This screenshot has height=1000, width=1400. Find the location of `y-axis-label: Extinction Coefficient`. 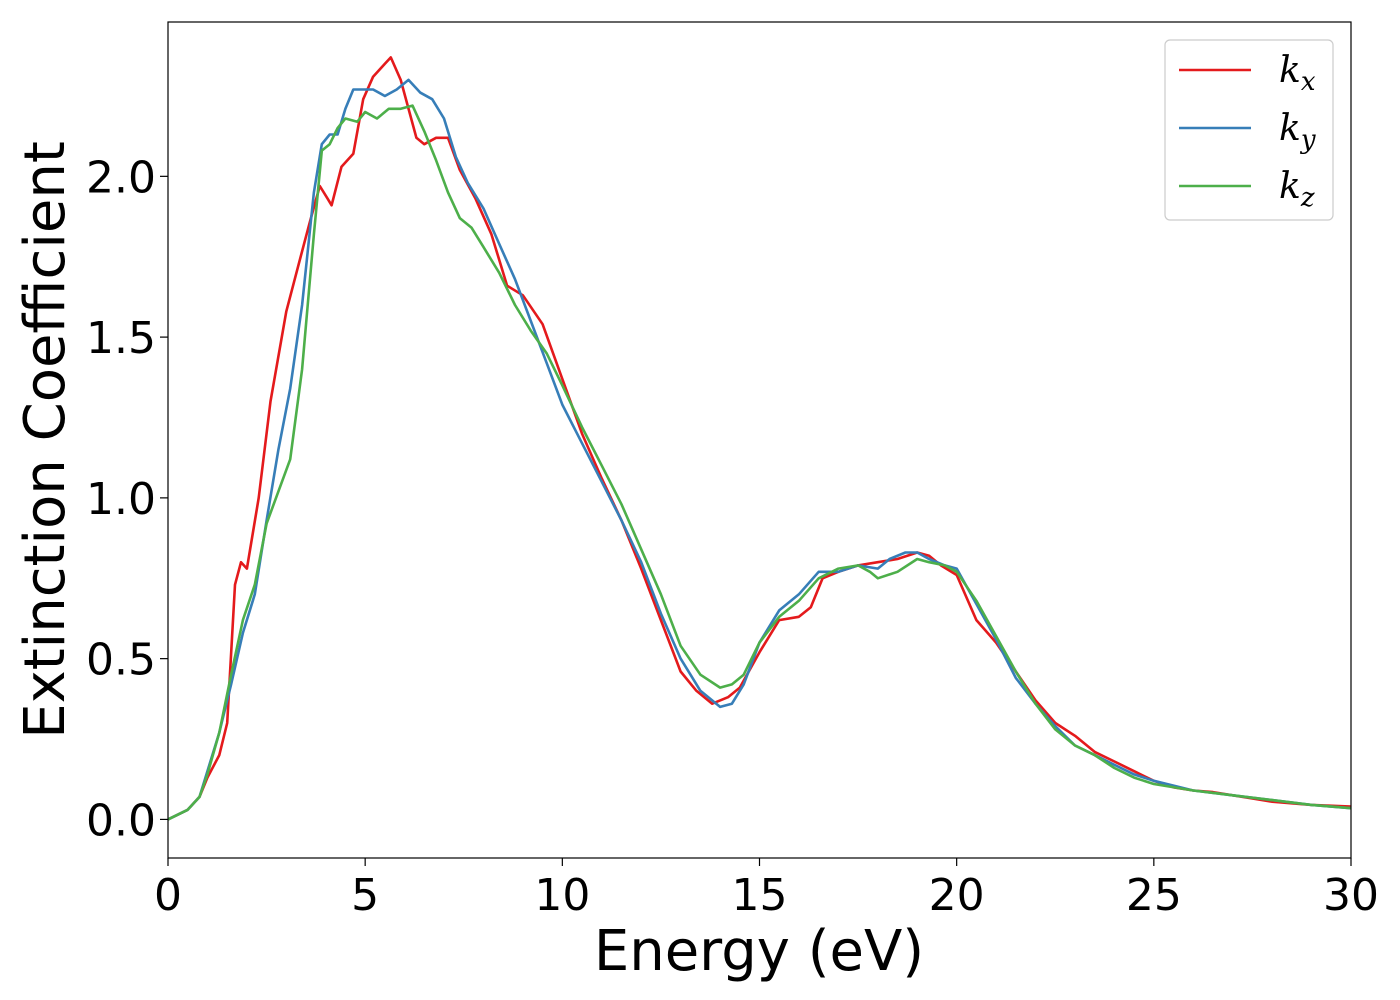

y-axis-label: Extinction Coefficient is located at coordinates (45, 440).